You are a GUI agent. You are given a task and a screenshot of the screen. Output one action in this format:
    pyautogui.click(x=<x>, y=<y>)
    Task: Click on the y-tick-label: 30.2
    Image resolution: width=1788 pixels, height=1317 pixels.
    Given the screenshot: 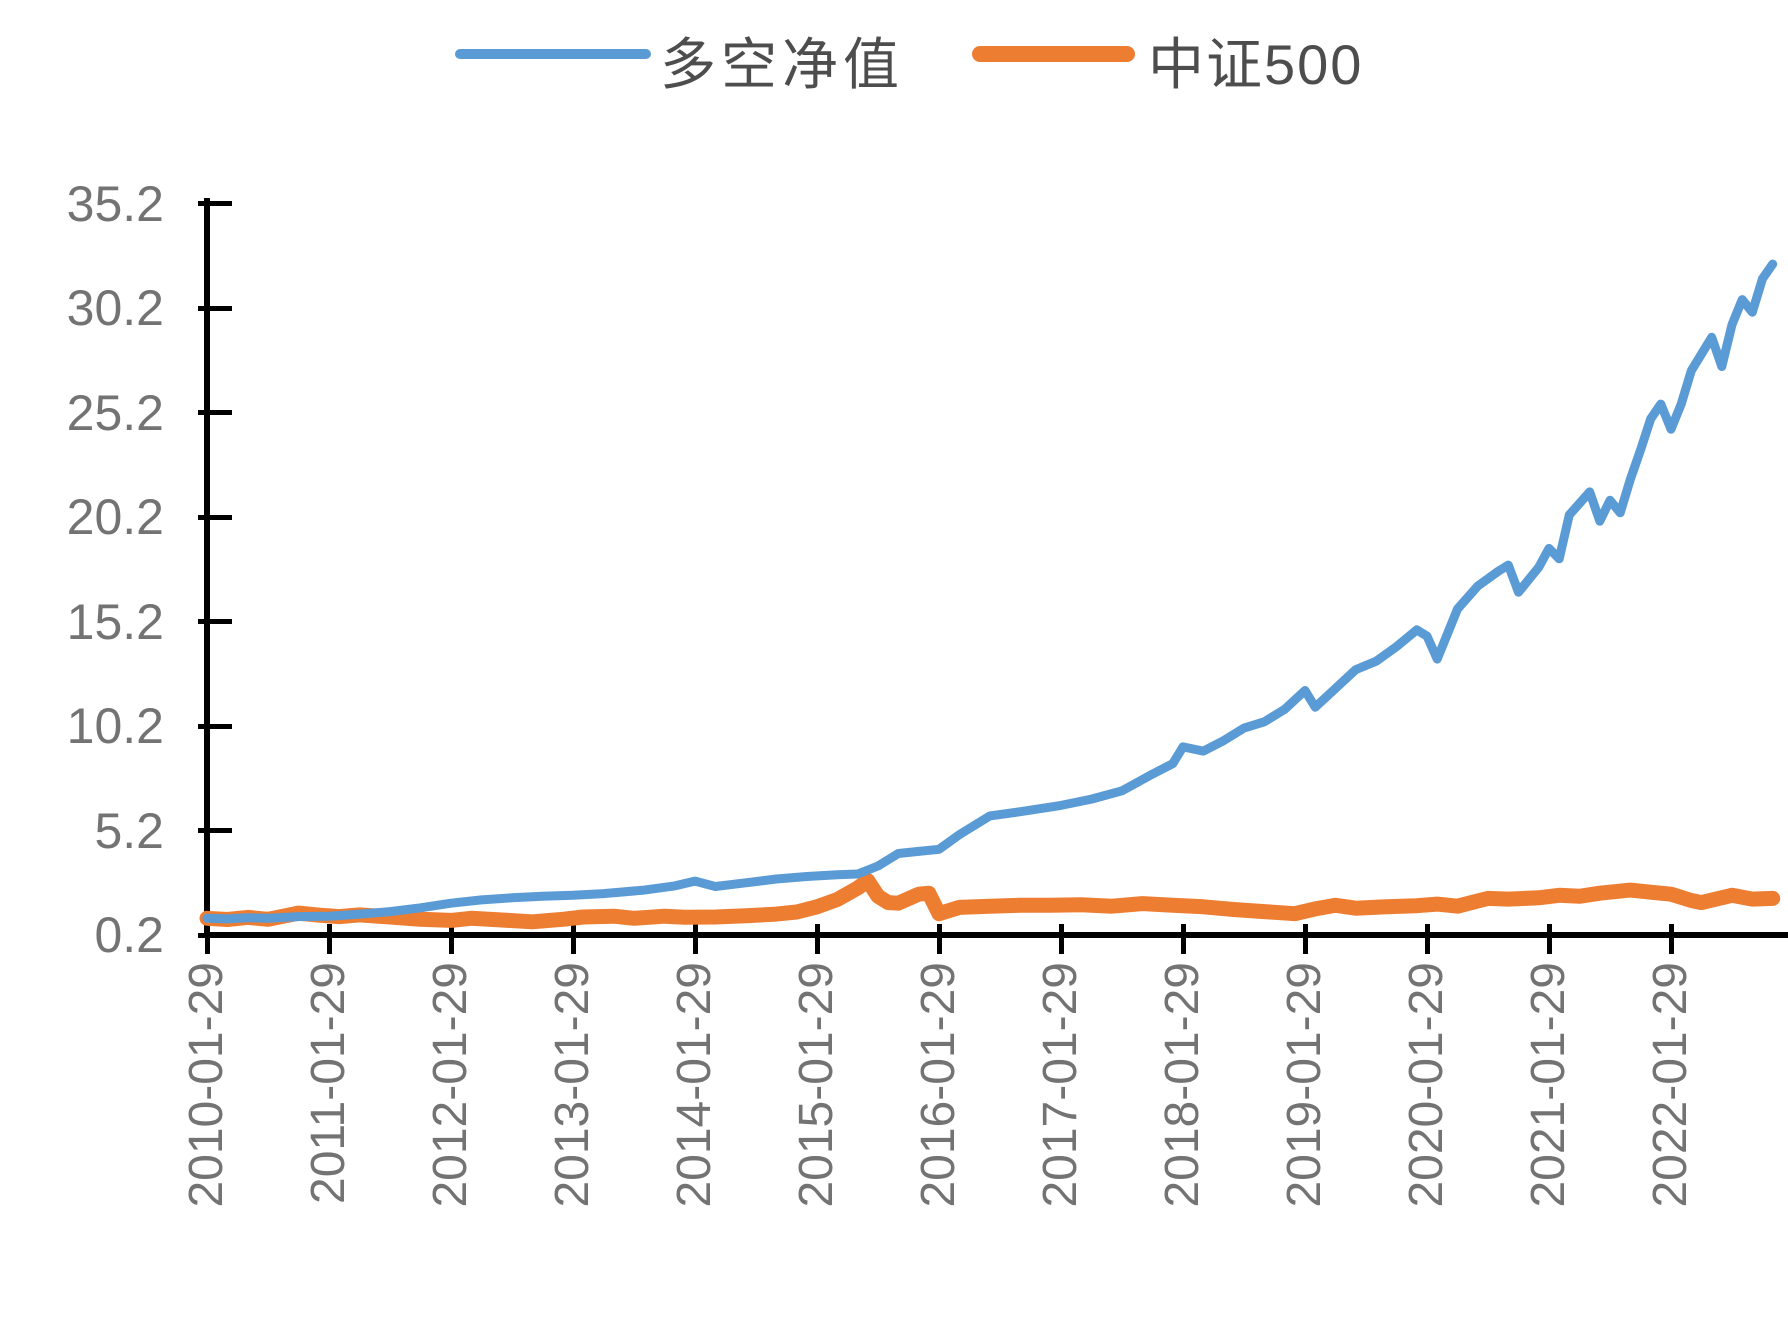 What is the action you would take?
    pyautogui.click(x=115, y=308)
    